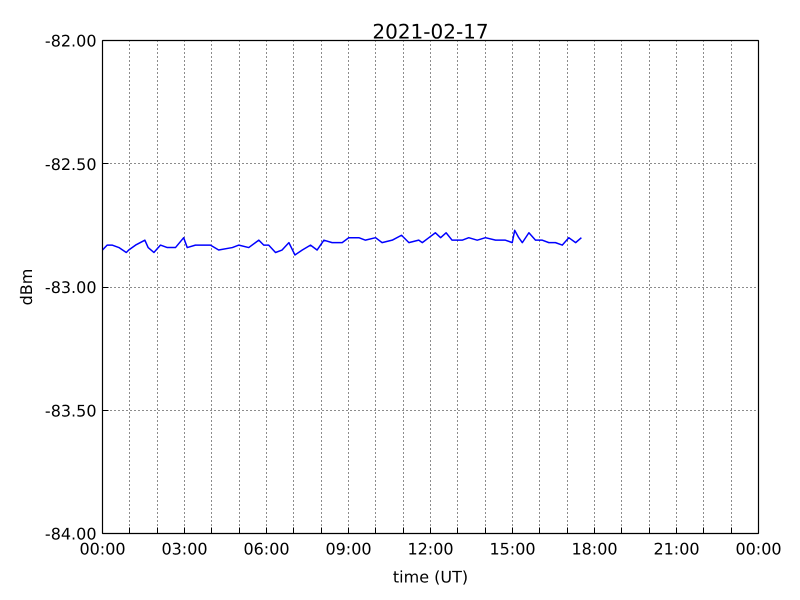 This screenshot has width=800, height=600. I want to click on y-tick-label: -83.50, so click(70, 410).